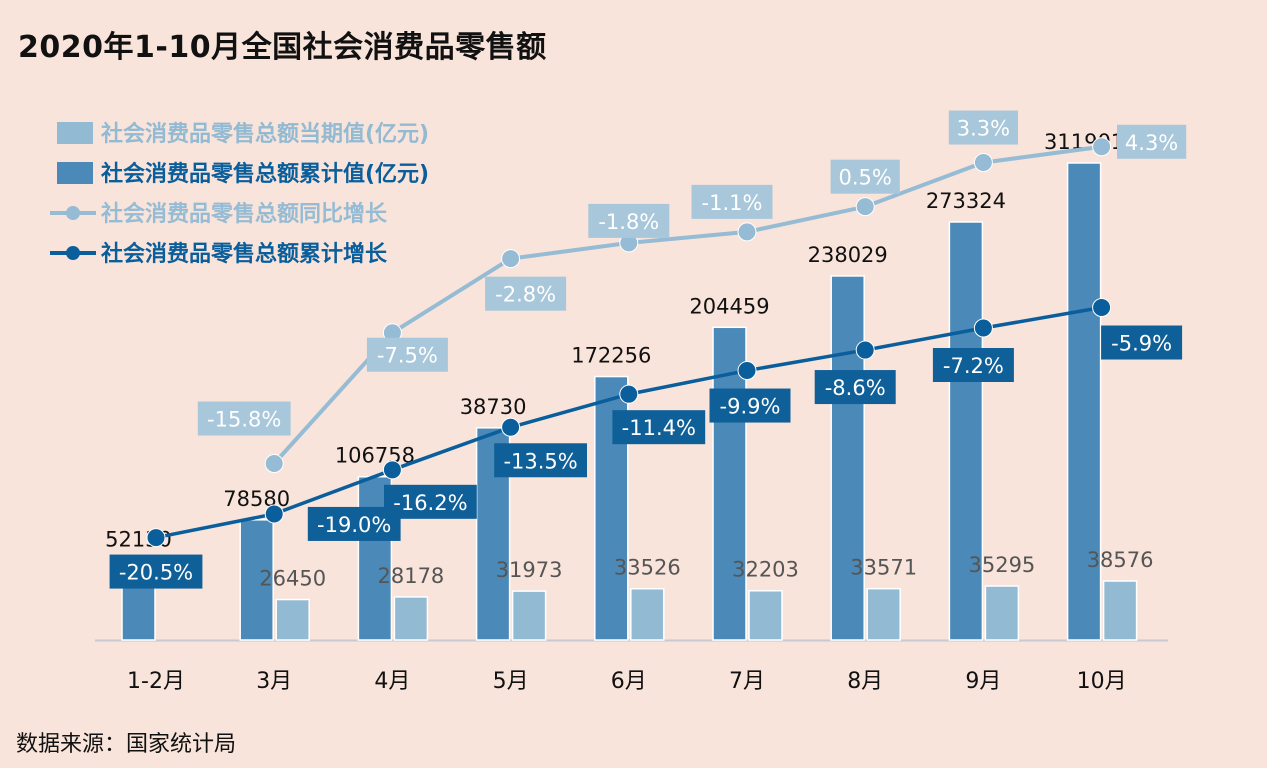 The image size is (1267, 768). I want to click on current-bar-label: 28178, so click(410, 576).